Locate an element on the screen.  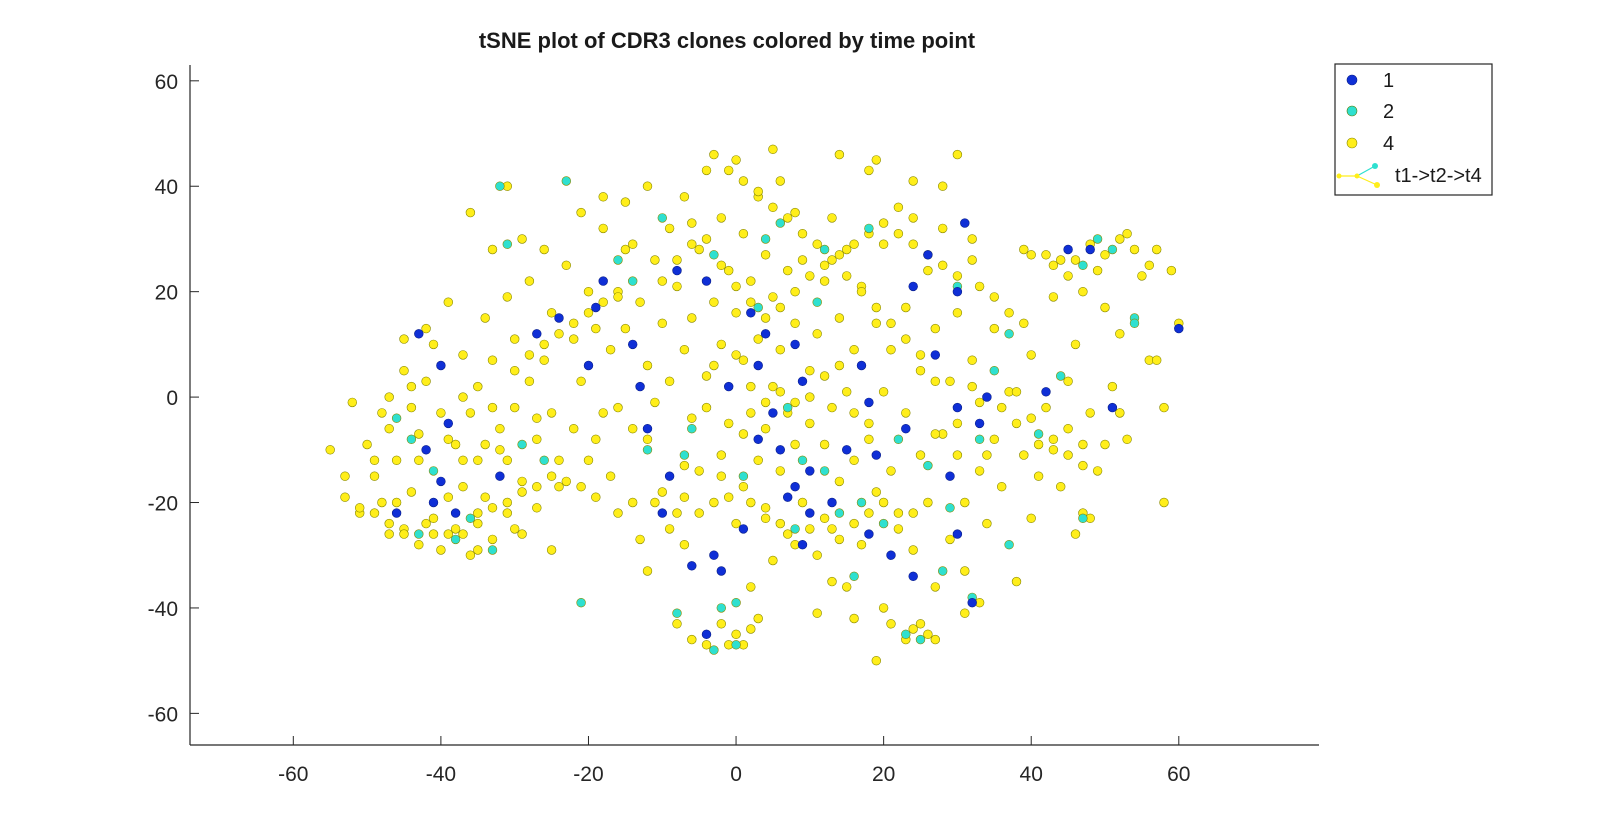
y-tick-label: 0 is located at coordinates (172, 398).